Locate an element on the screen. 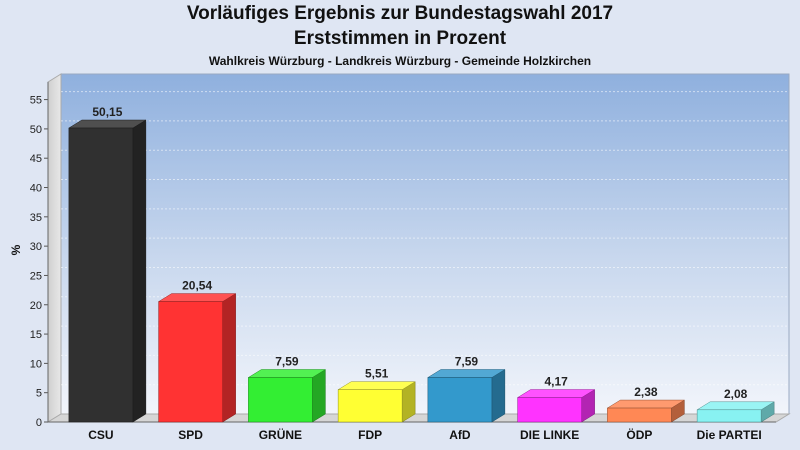 This screenshot has width=800, height=450. data-label: 2,38 is located at coordinates (646, 392).